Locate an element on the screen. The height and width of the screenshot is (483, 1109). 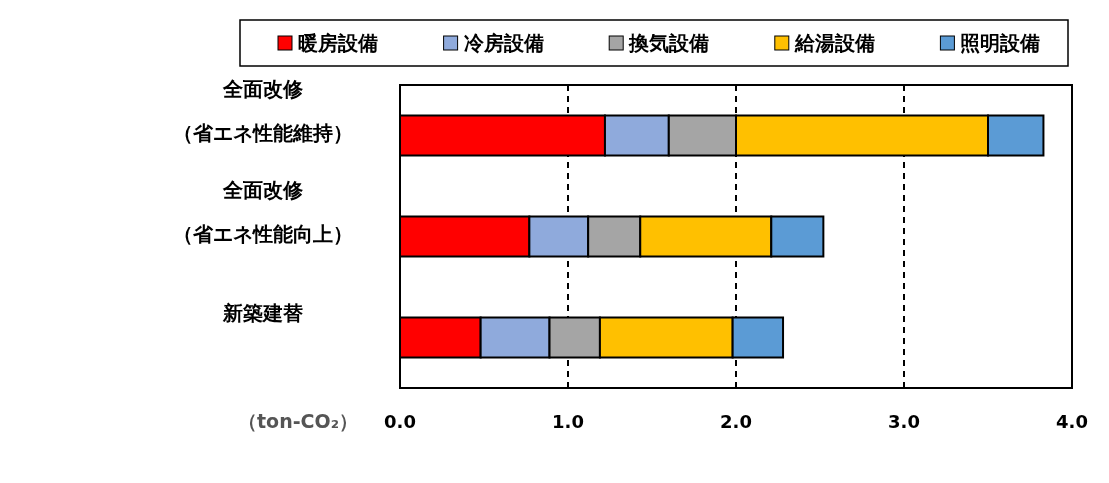
legend-label: 換気設備 is located at coordinates (669, 43).